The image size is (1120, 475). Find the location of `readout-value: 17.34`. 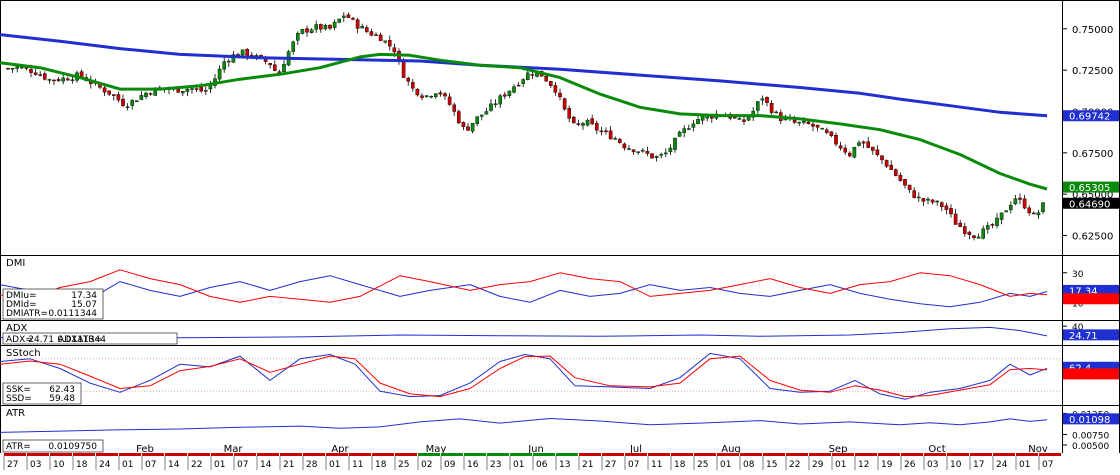

readout-value: 17.34 is located at coordinates (84, 296).